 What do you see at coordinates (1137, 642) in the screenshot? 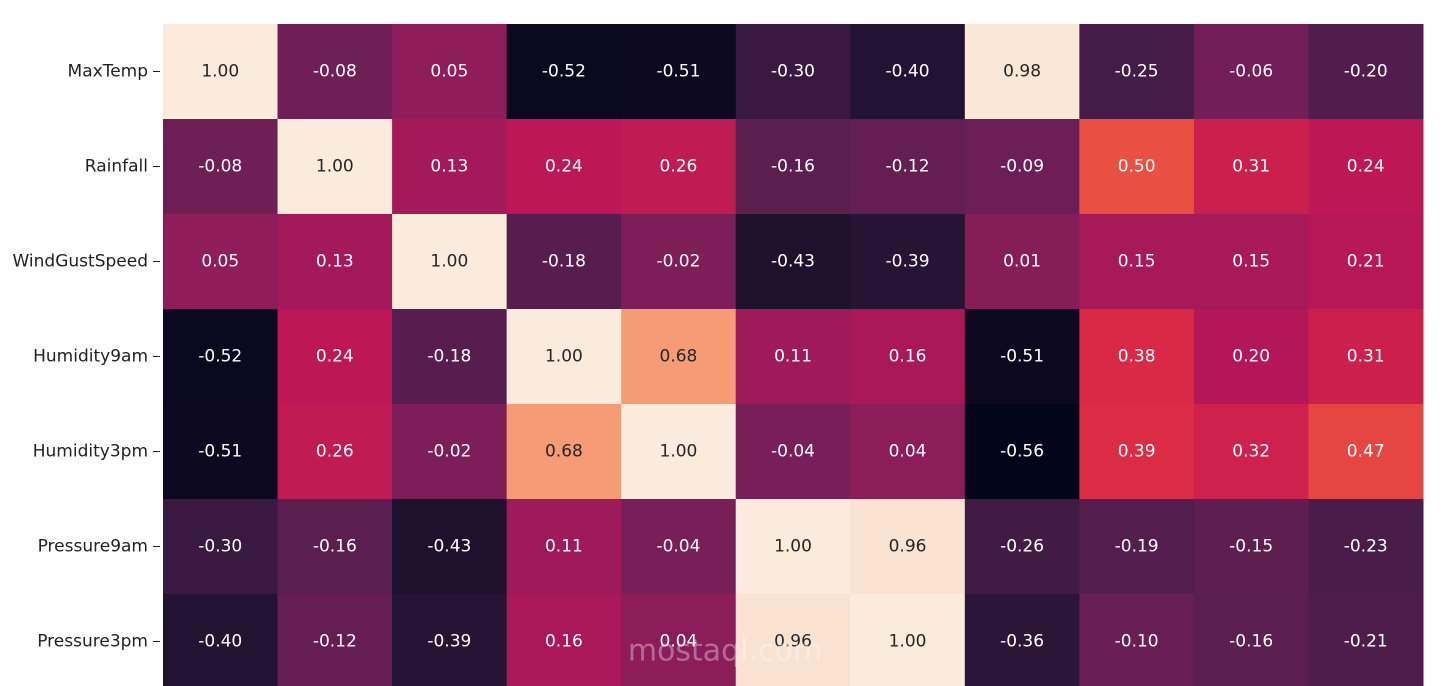
I see `cell-label: -0.10` at bounding box center [1137, 642].